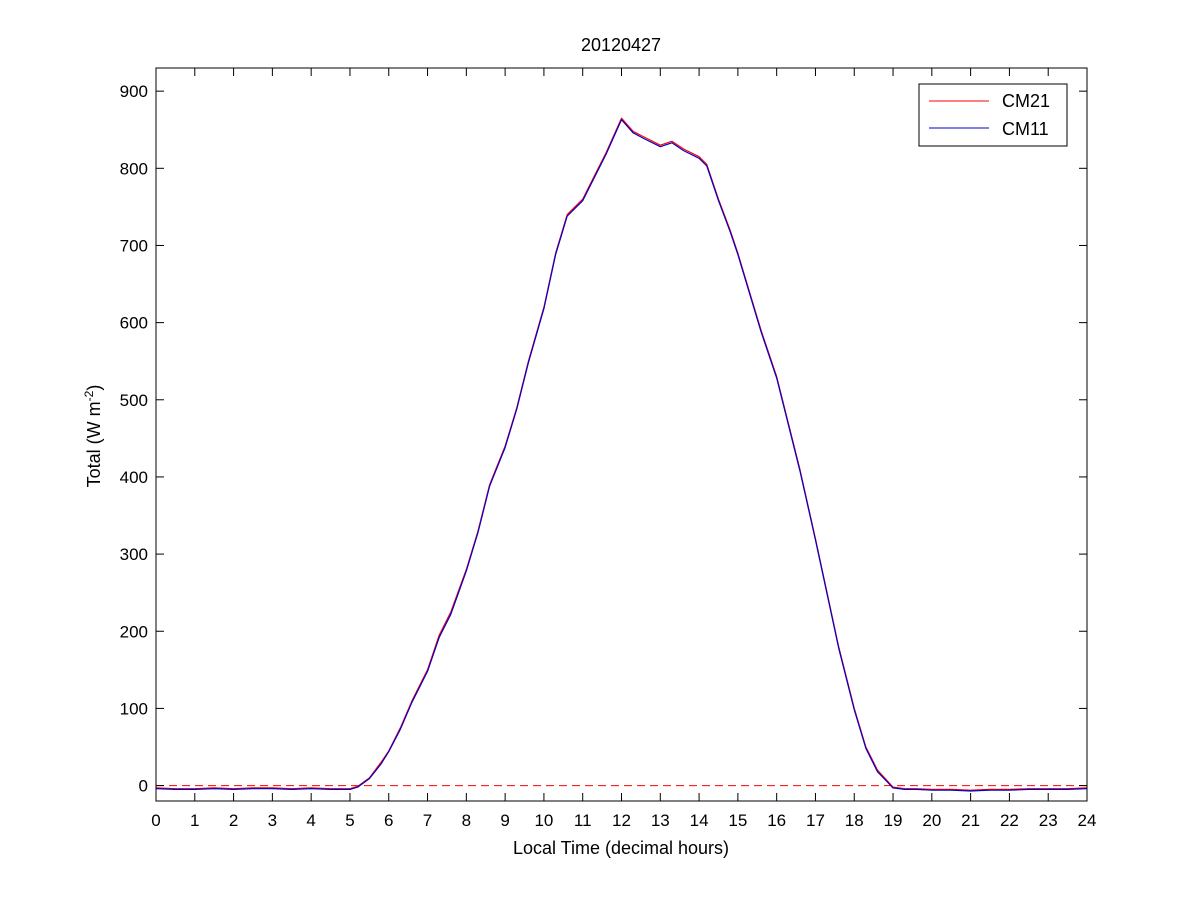 The width and height of the screenshot is (1201, 900). Describe the element at coordinates (427, 820) in the screenshot. I see `x-tick-label: 7` at that location.